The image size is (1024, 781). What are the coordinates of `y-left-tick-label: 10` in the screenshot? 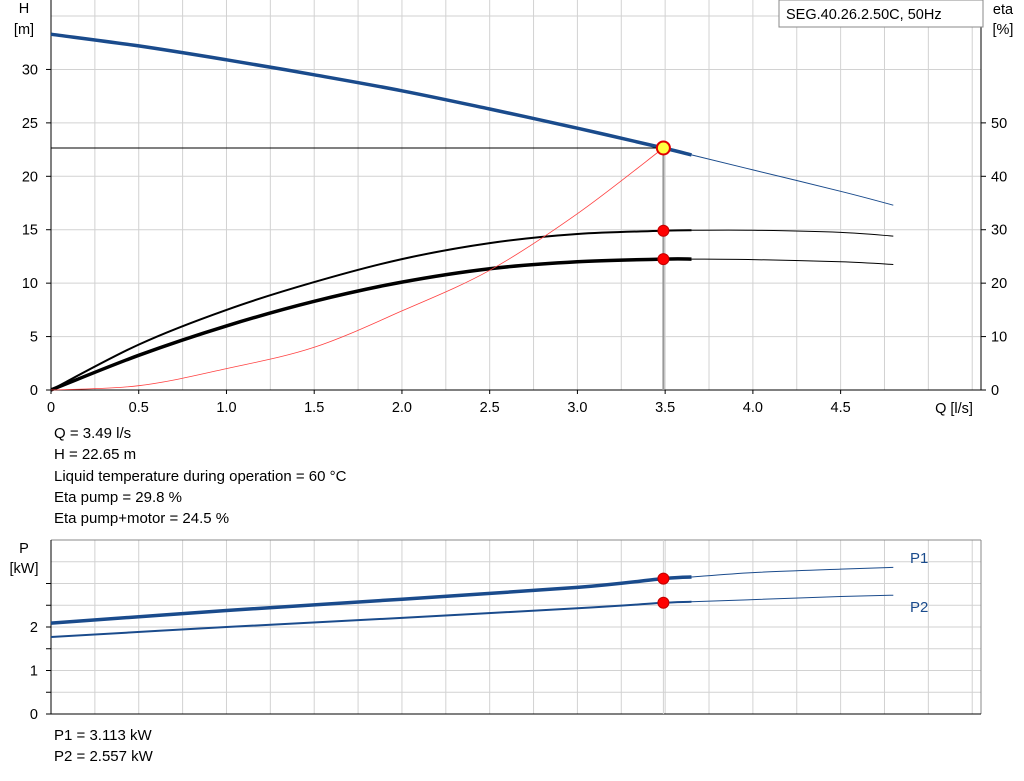 It's located at (30, 284).